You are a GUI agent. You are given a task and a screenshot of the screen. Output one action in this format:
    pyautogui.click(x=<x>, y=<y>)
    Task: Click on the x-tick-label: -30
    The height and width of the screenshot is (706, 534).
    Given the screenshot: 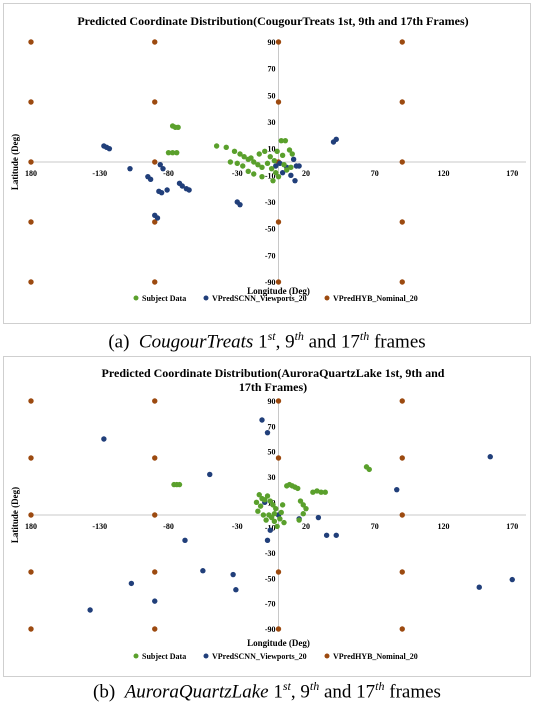 What is the action you would take?
    pyautogui.click(x=237, y=173)
    